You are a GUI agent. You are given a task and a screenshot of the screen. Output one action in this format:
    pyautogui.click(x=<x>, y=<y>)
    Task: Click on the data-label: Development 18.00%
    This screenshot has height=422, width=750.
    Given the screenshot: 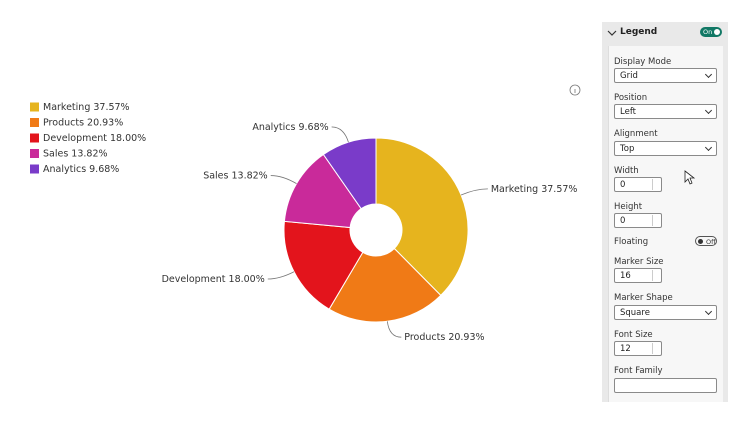 What is the action you would take?
    pyautogui.click(x=213, y=279)
    